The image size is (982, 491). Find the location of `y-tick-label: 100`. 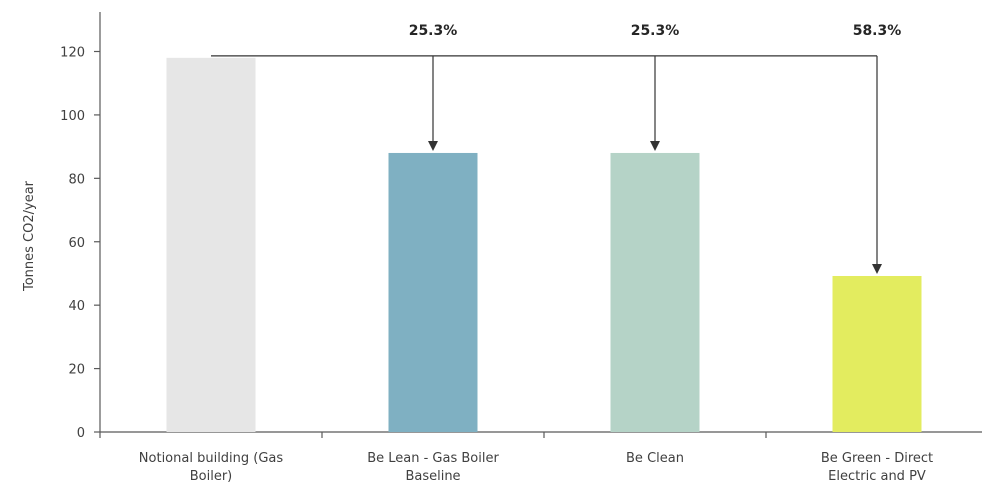

y-tick-label: 100 is located at coordinates (72, 116).